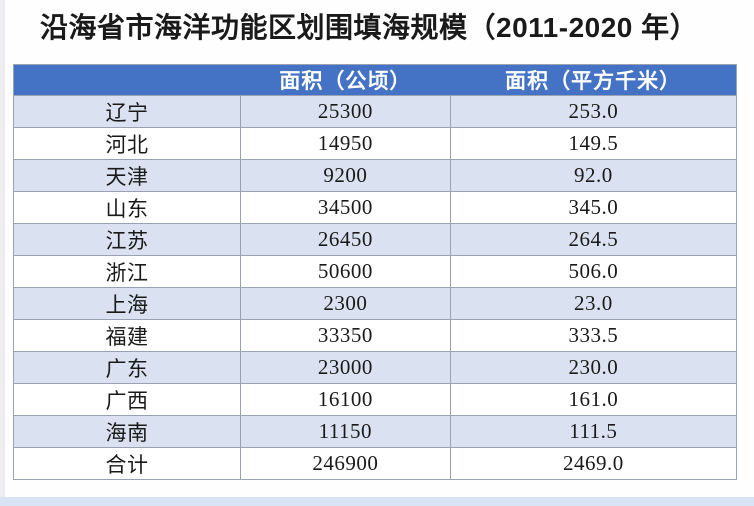 The width and height of the screenshot is (754, 506). Describe the element at coordinates (345, 303) in the screenshot. I see `area-hectares-cell: 2300` at that location.